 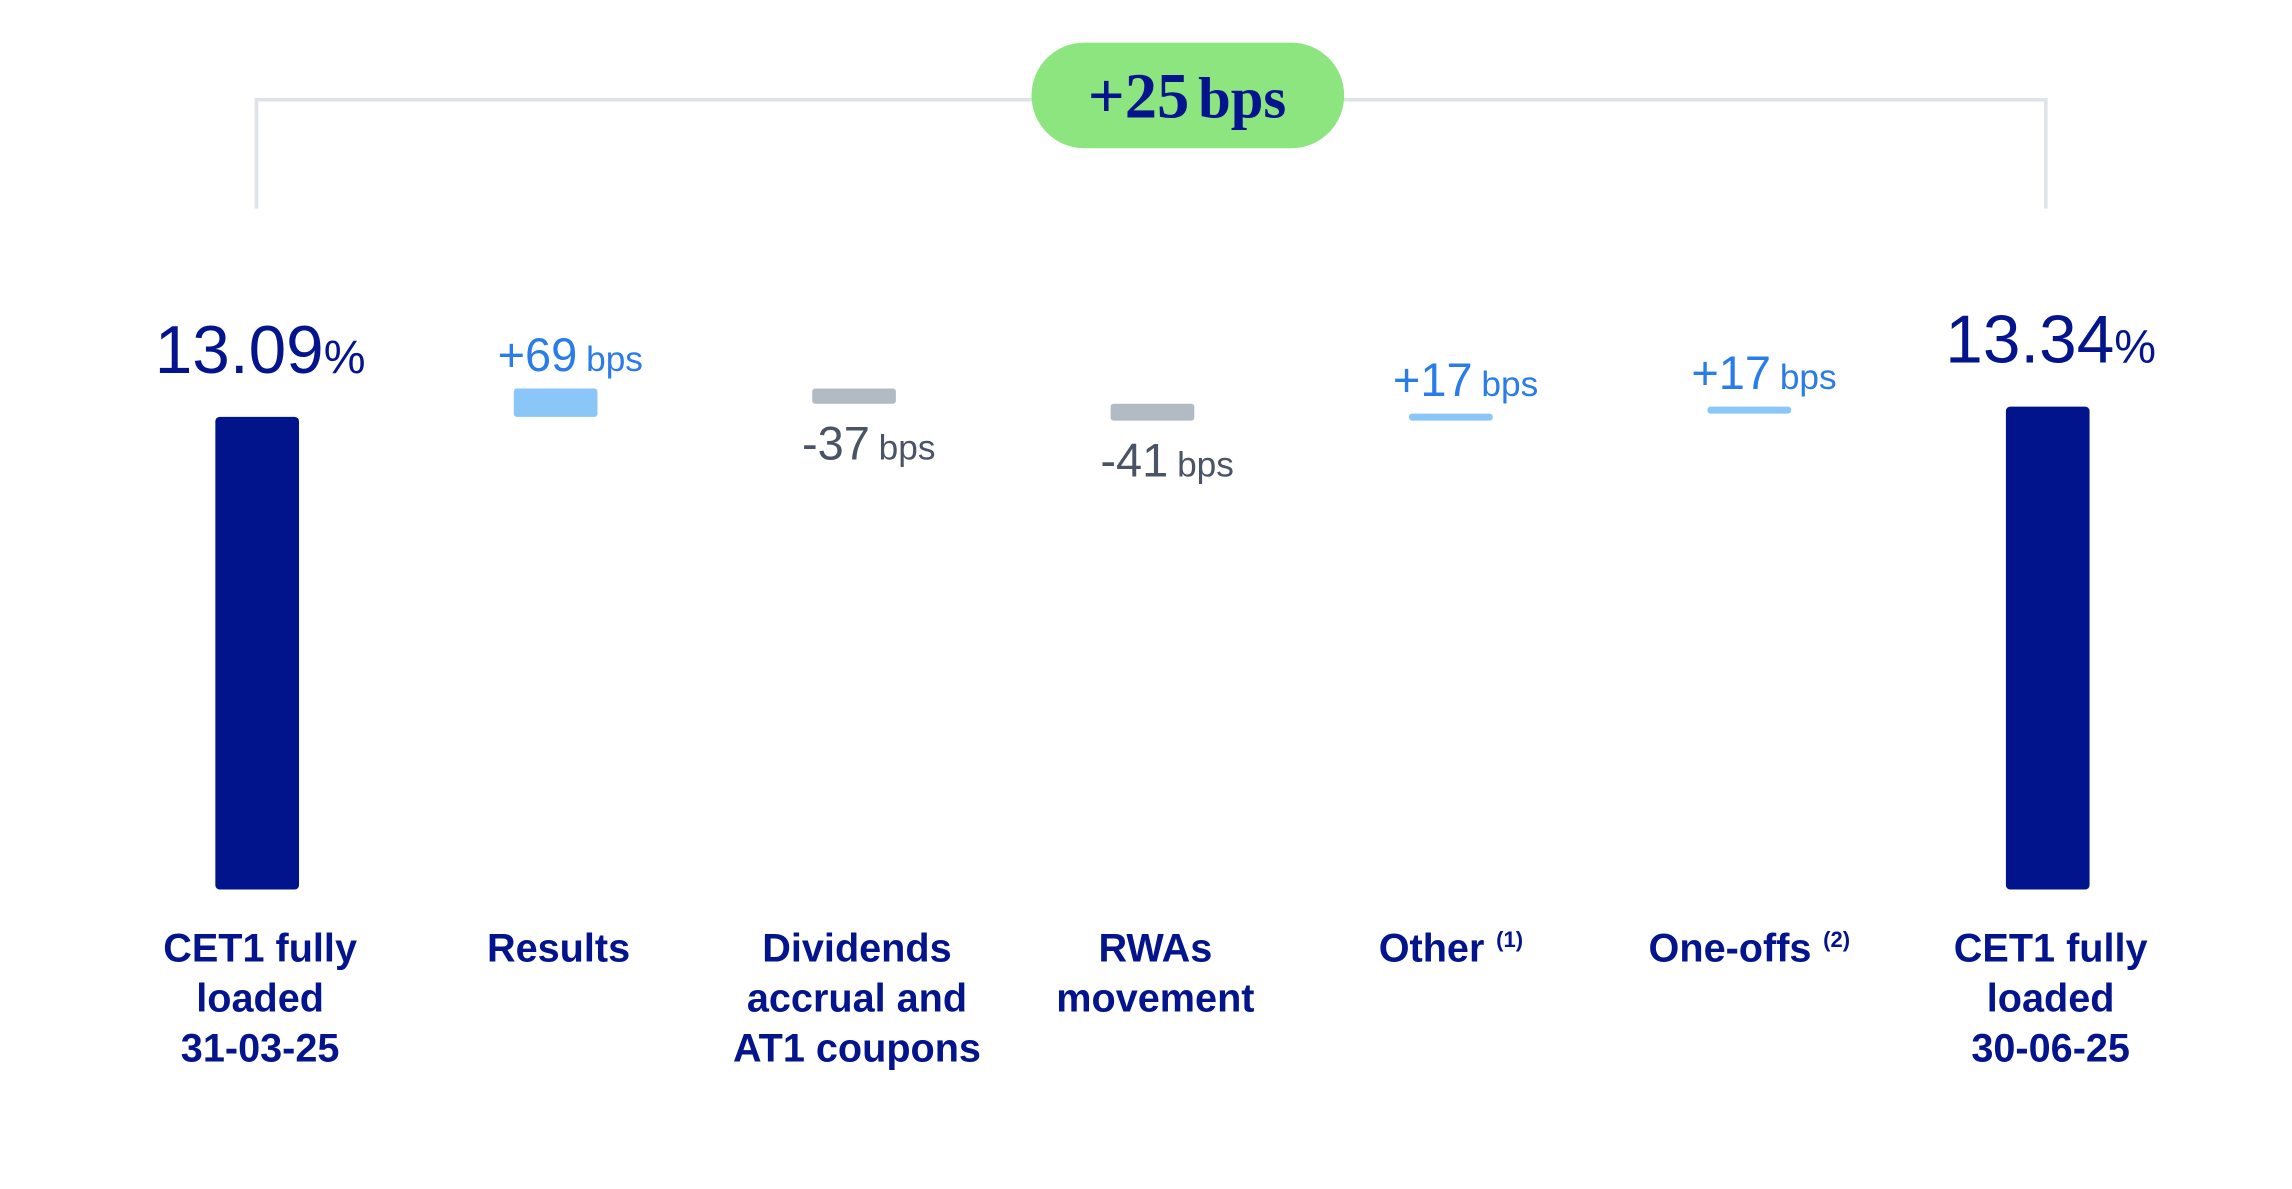 What do you see at coordinates (260, 350) in the screenshot?
I see `total-value-label: 13.09%` at bounding box center [260, 350].